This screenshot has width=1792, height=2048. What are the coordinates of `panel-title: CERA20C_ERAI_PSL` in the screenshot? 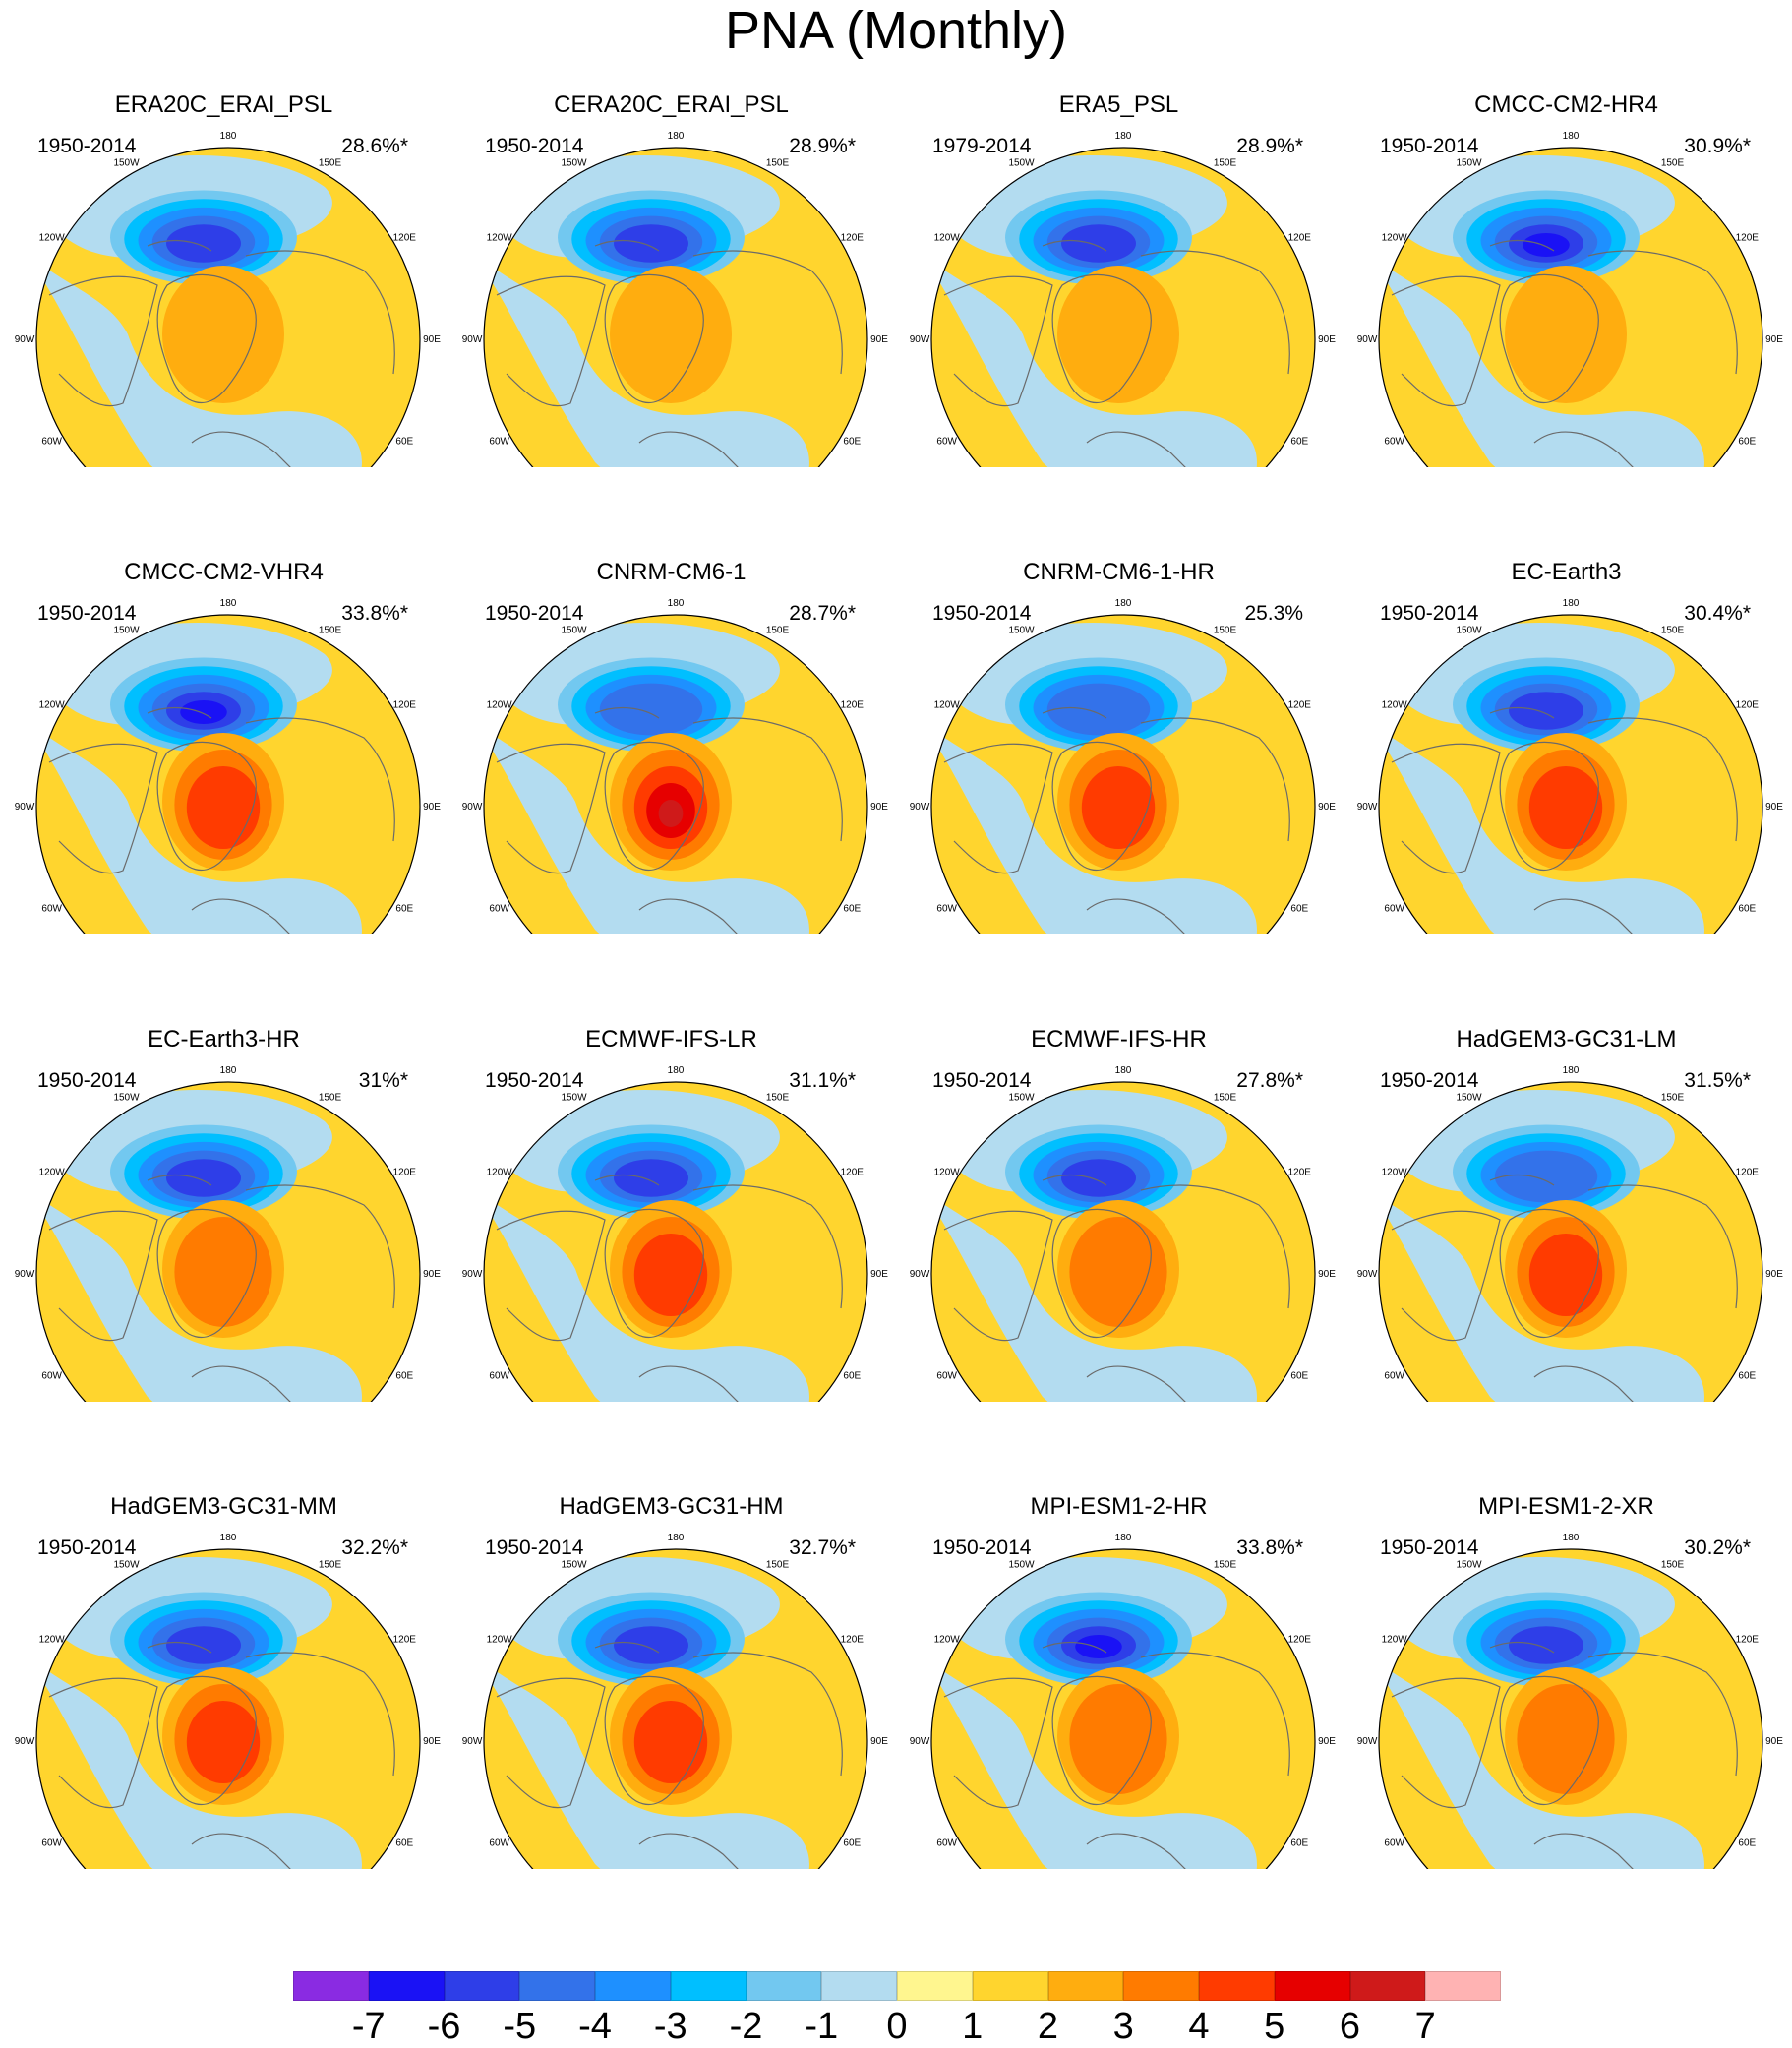 It's located at (671, 104).